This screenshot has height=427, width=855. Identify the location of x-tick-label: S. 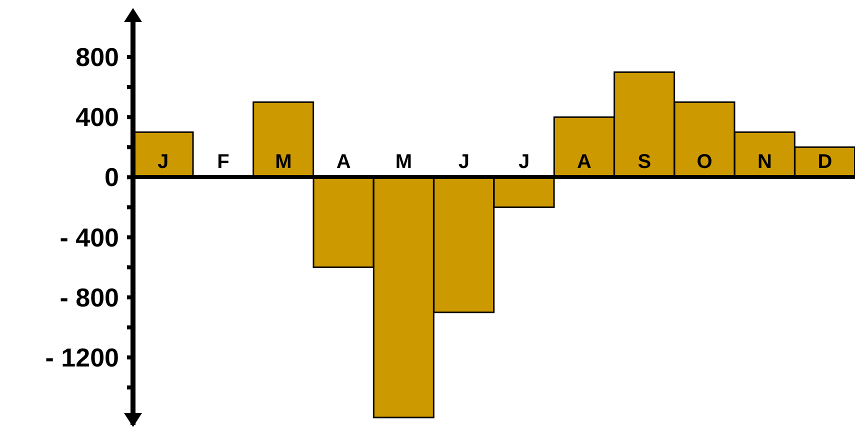
(645, 162).